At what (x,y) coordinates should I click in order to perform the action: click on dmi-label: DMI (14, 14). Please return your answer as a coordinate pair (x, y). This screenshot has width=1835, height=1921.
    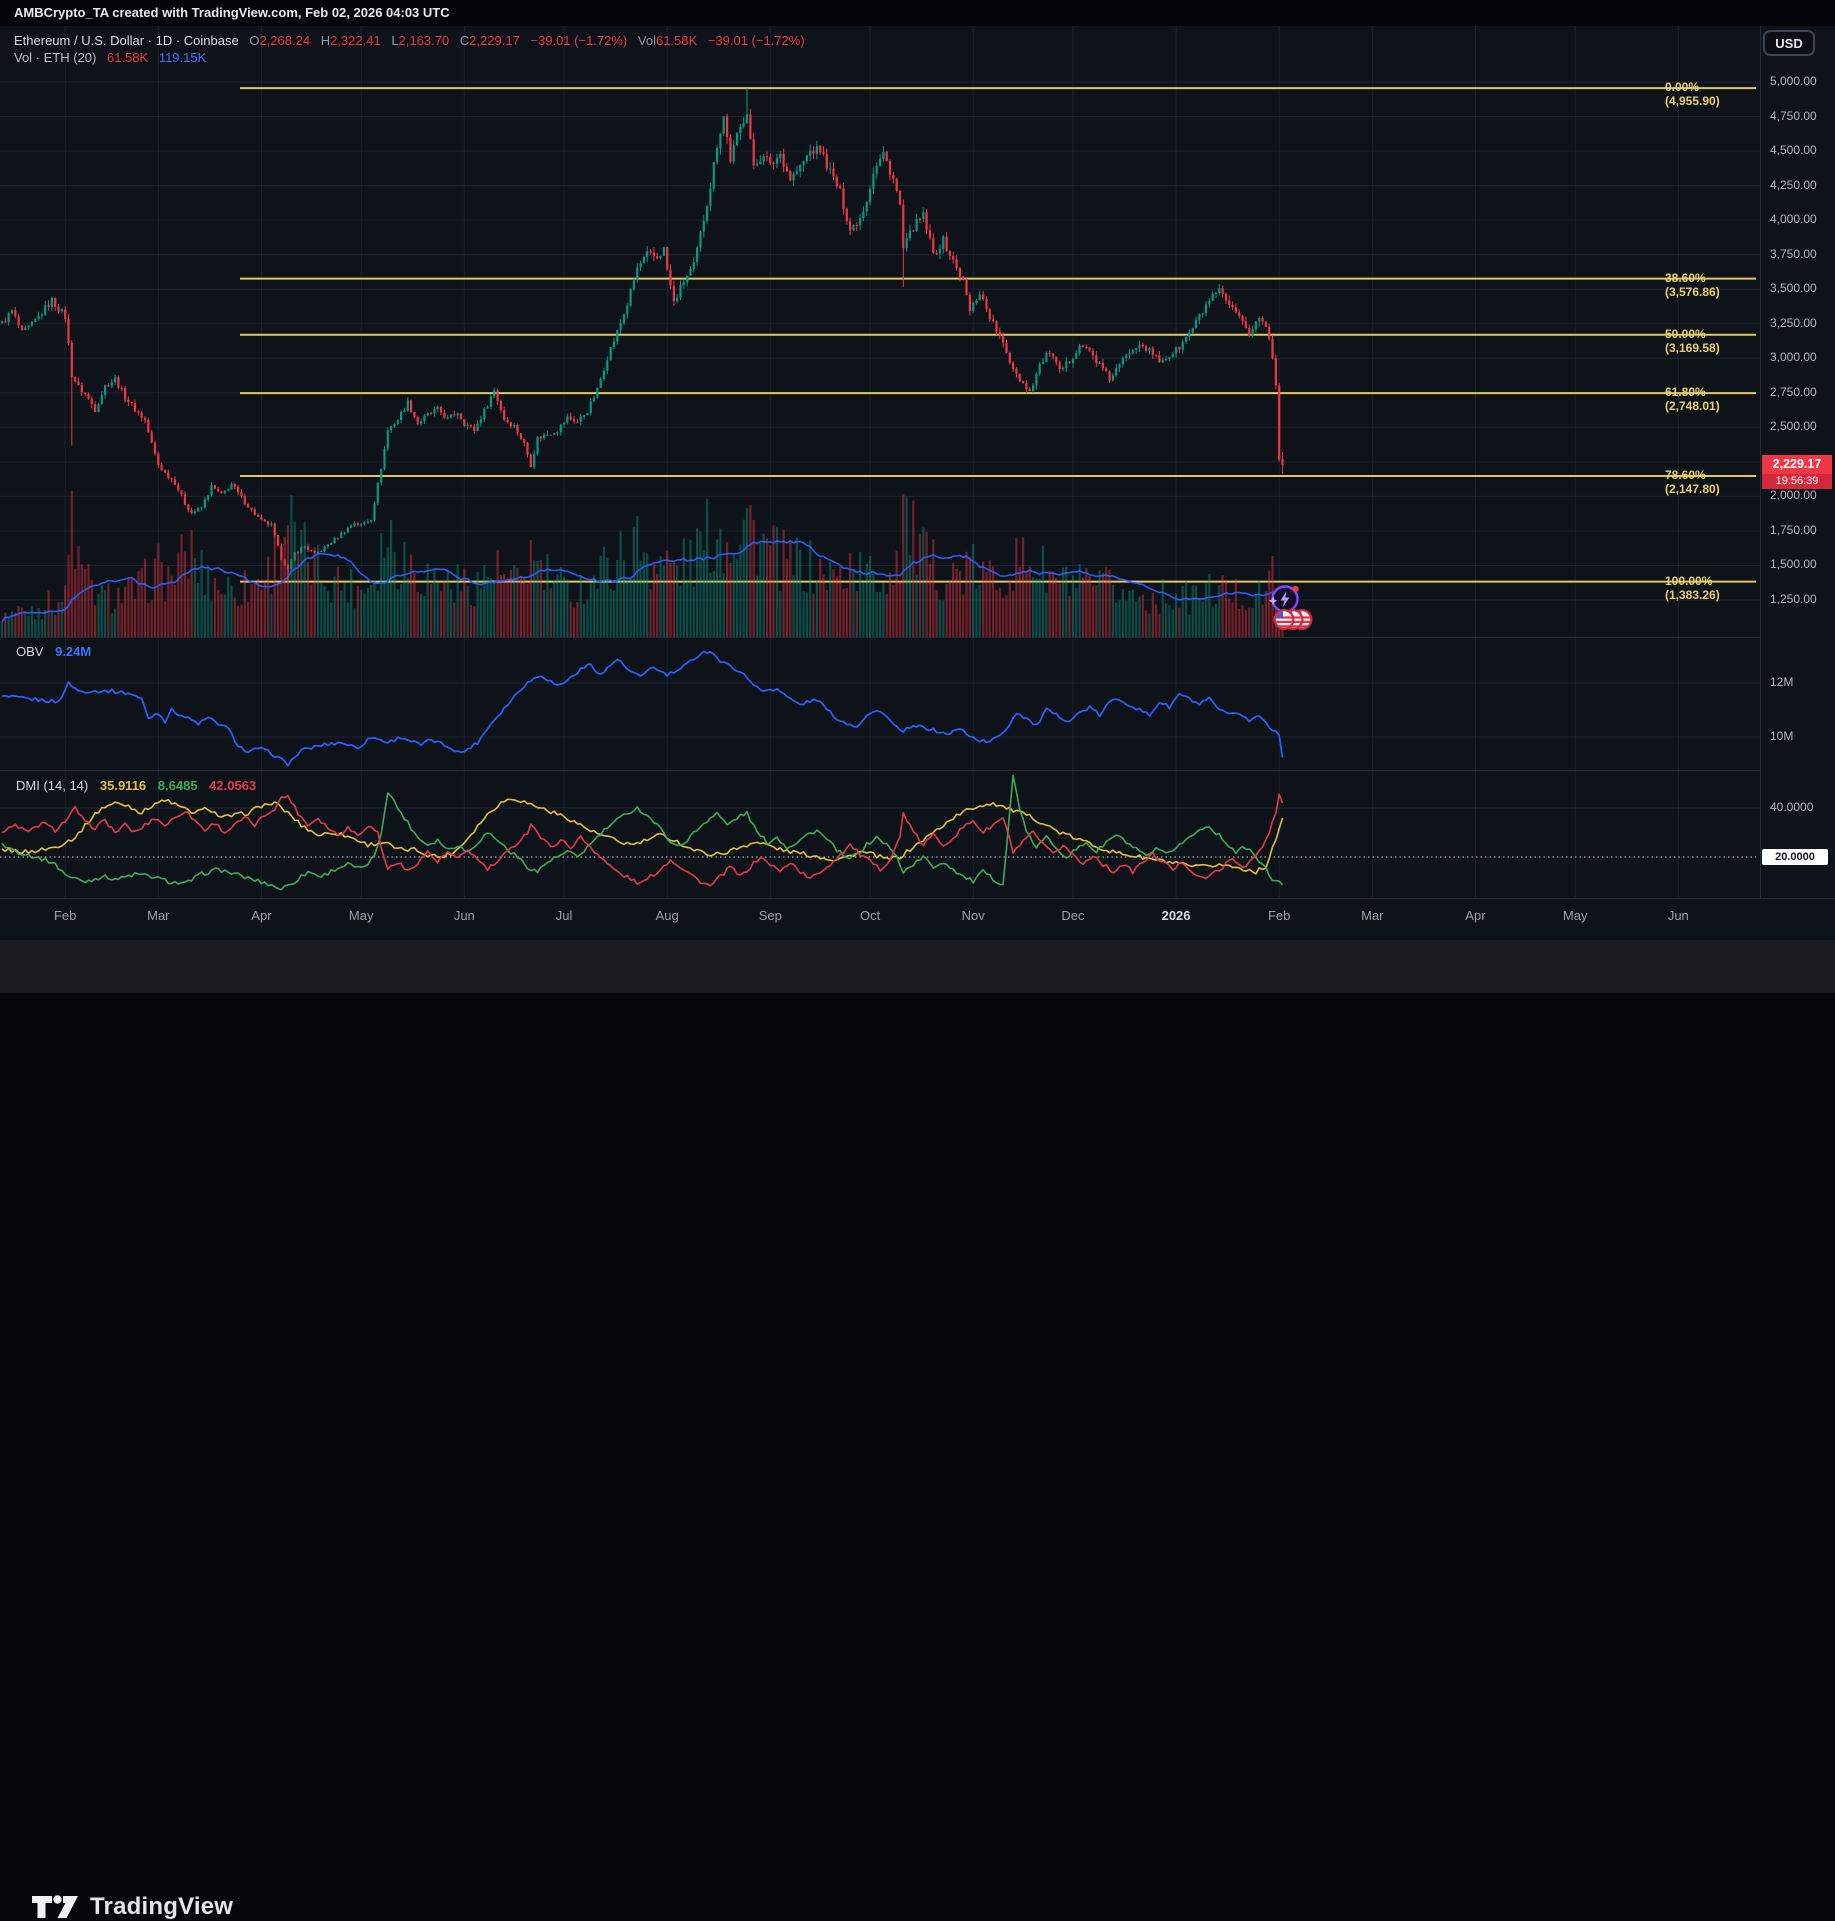
    Looking at the image, I should click on (52, 785).